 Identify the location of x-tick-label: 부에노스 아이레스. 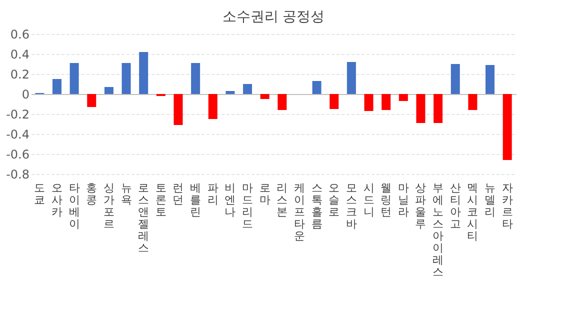
(438, 230).